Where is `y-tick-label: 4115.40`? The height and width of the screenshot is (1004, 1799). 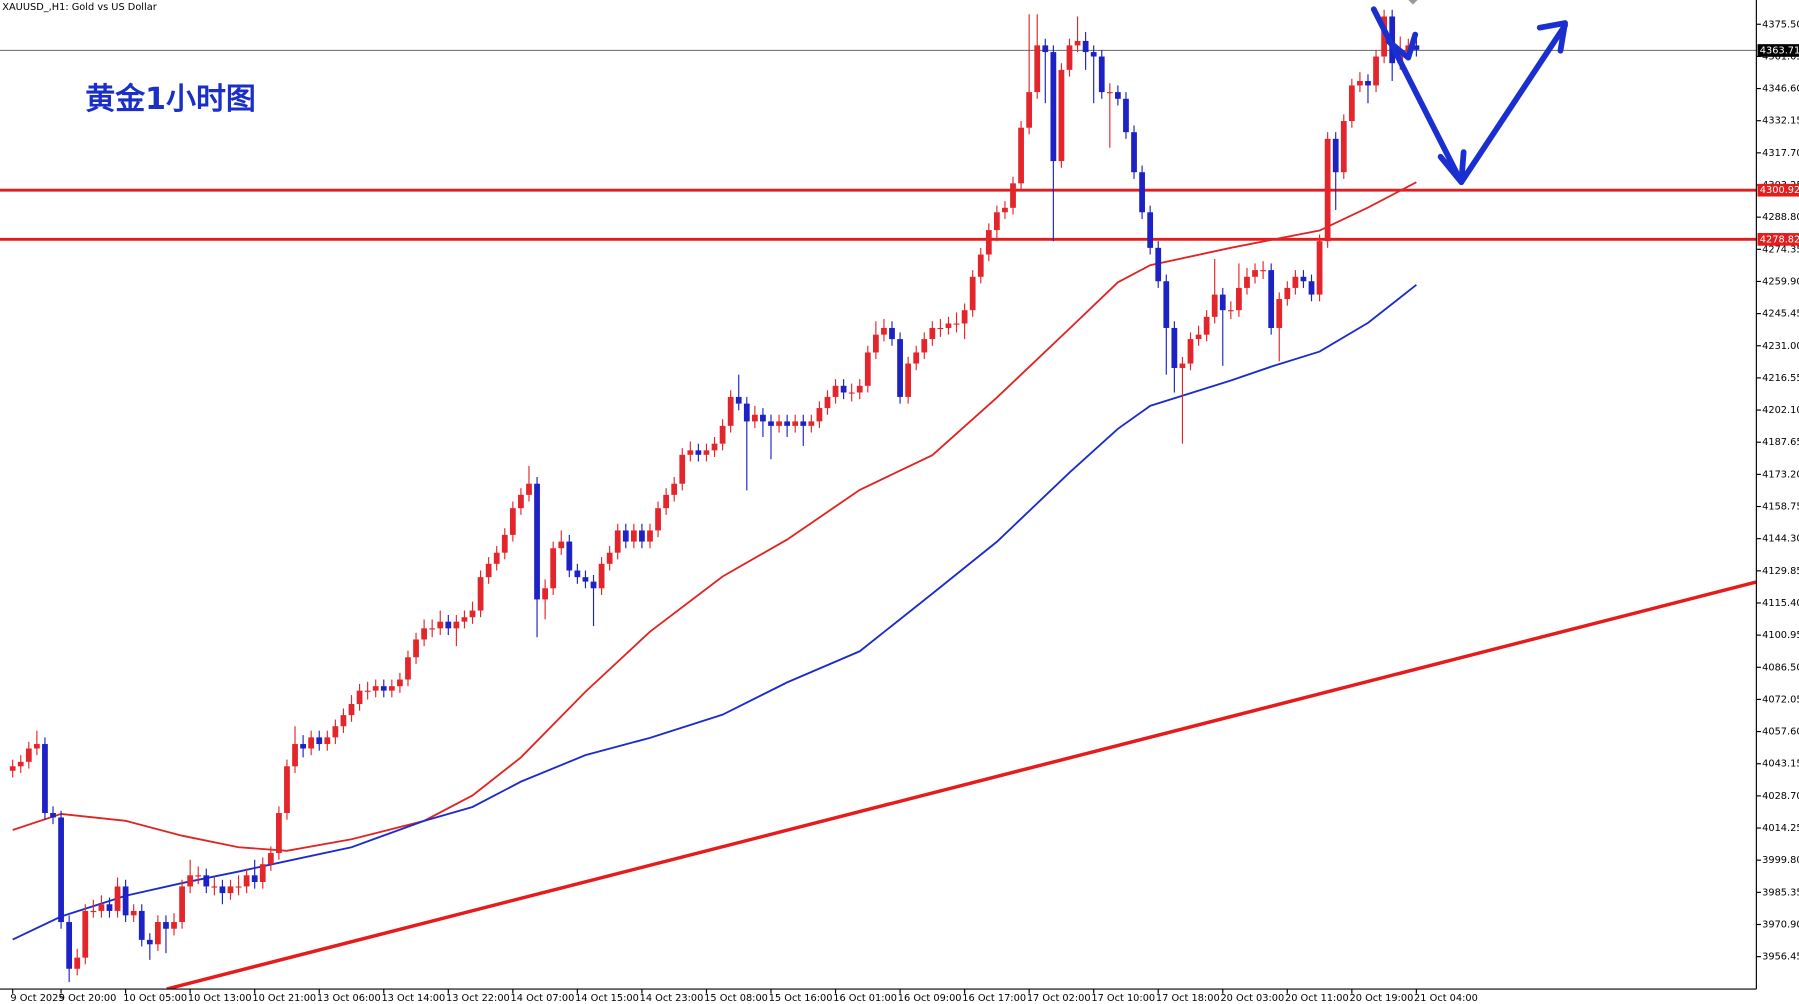
y-tick-label: 4115.40 is located at coordinates (1780, 603).